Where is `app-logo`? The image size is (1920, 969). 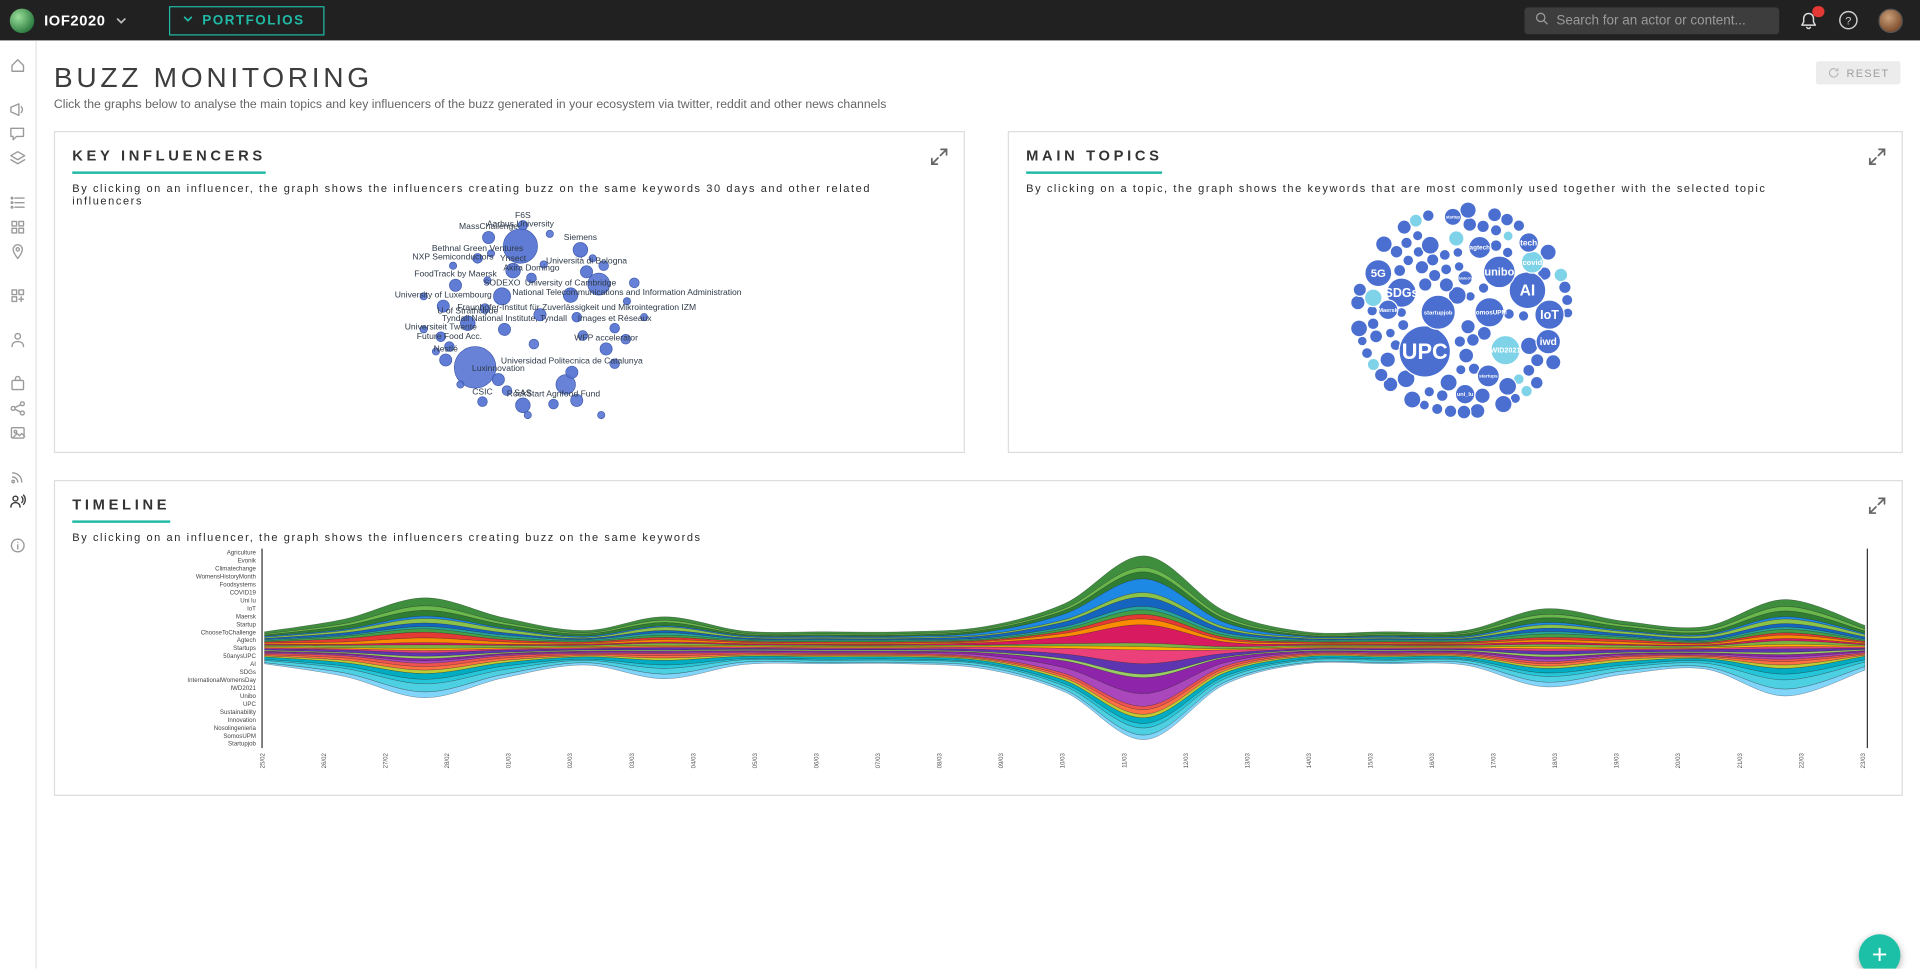
app-logo is located at coordinates (22, 20).